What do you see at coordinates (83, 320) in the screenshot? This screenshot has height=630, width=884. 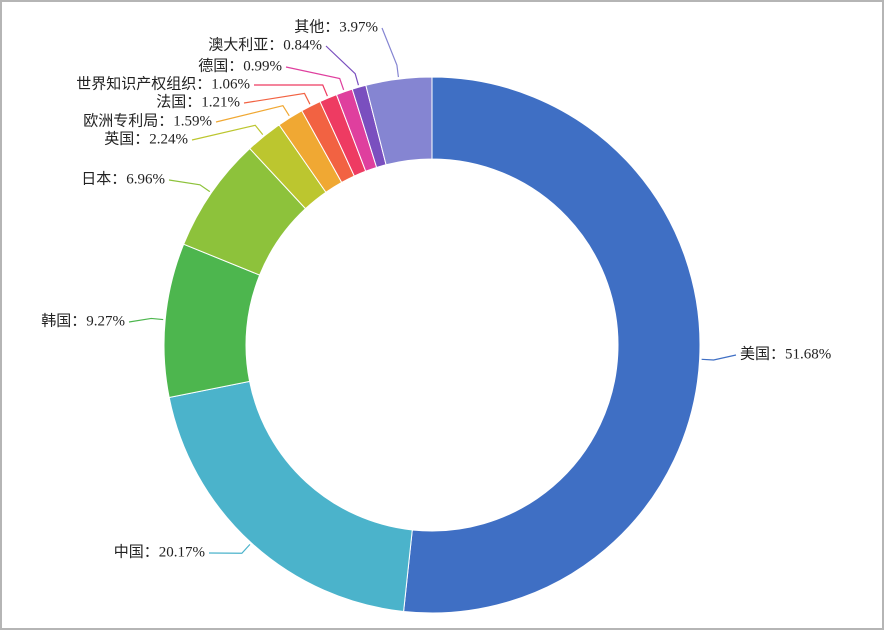 I see `data-label: 韩国：9.27%` at bounding box center [83, 320].